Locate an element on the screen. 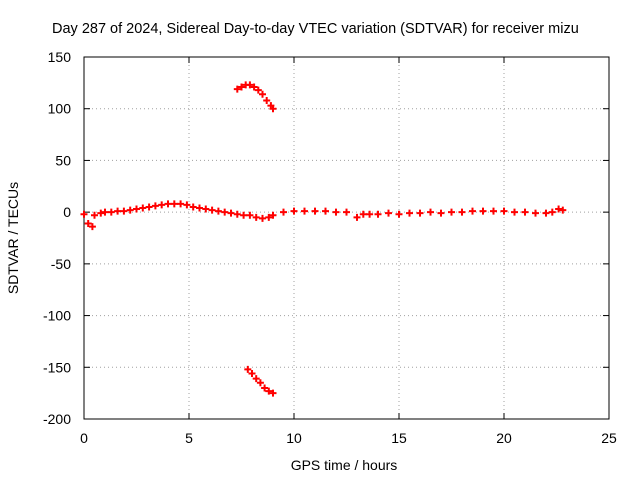  y-tick-label: -200 is located at coordinates (57, 419).